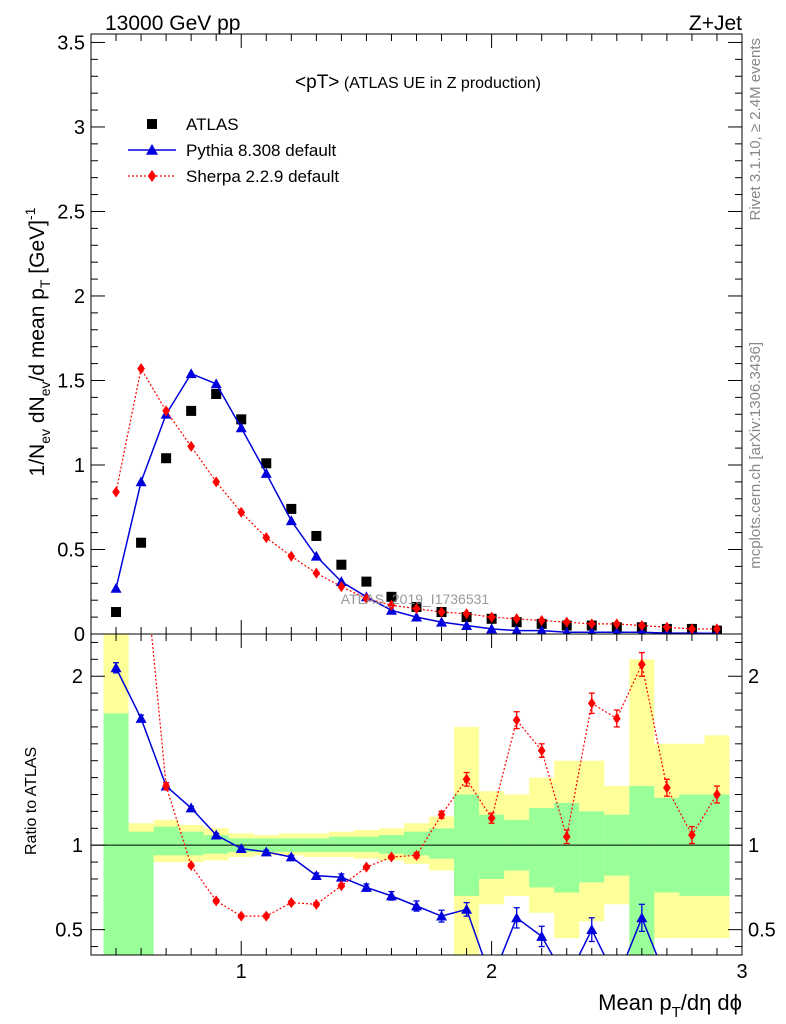  Describe the element at coordinates (79, 128) in the screenshot. I see `y-tick-label: 3` at that location.